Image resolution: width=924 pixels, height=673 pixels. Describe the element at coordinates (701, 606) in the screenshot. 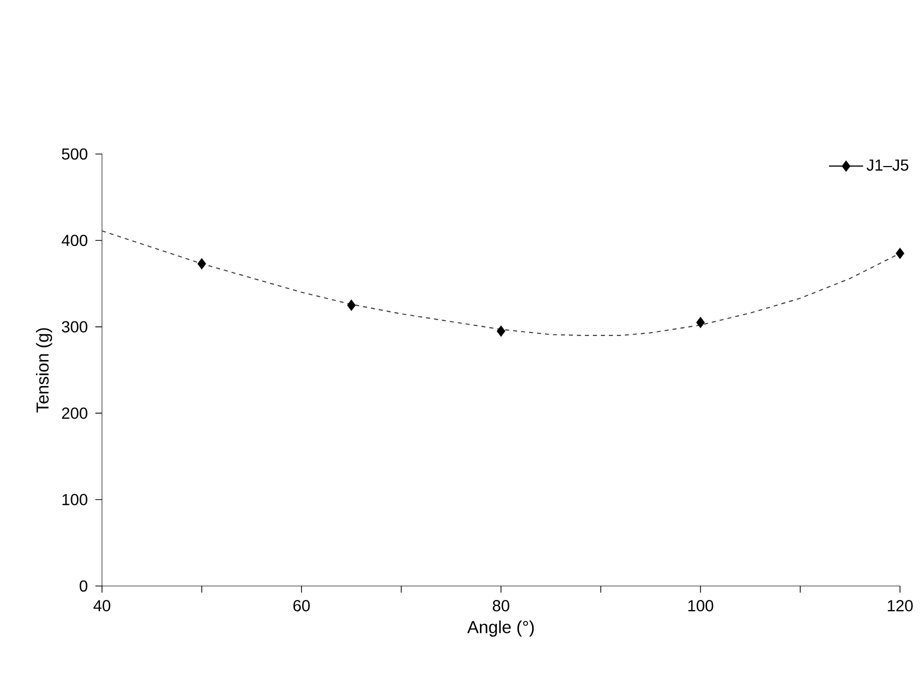

I see `x-tick-label: 100` at that location.